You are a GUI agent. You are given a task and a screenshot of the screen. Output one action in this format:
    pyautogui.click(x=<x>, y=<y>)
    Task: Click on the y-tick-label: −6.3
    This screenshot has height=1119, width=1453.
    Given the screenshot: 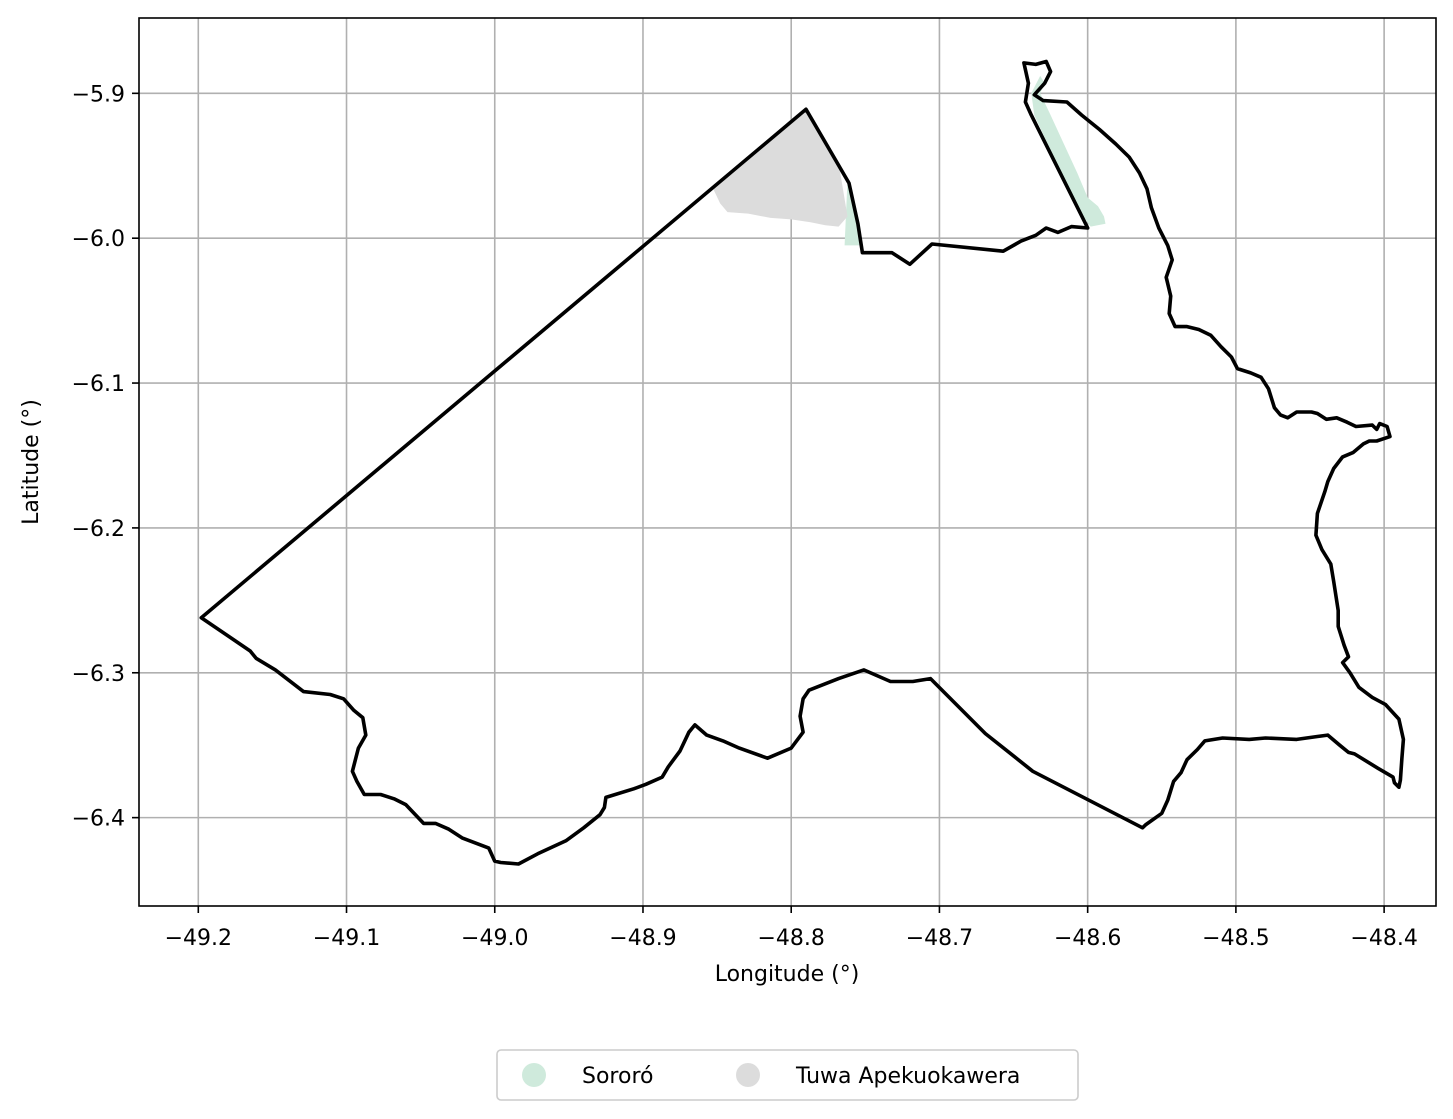 What is the action you would take?
    pyautogui.click(x=98, y=674)
    